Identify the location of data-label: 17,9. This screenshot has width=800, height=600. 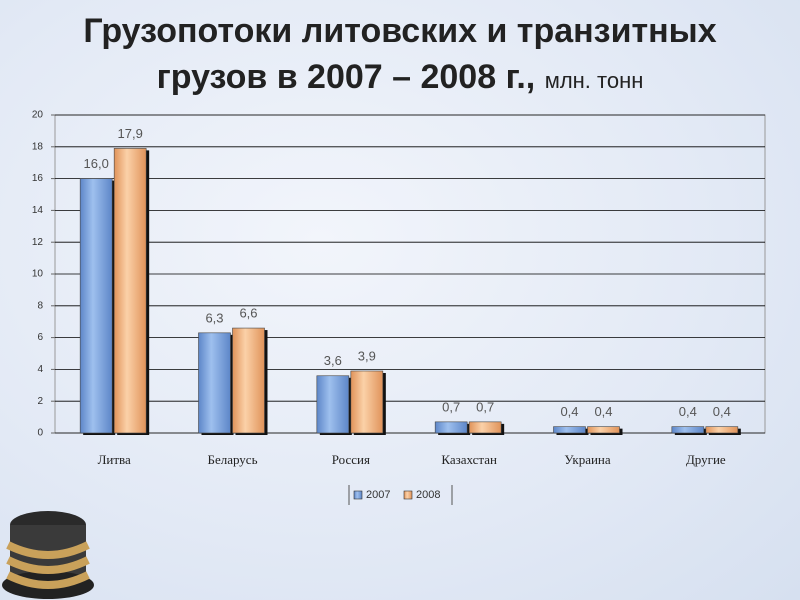
(130, 133).